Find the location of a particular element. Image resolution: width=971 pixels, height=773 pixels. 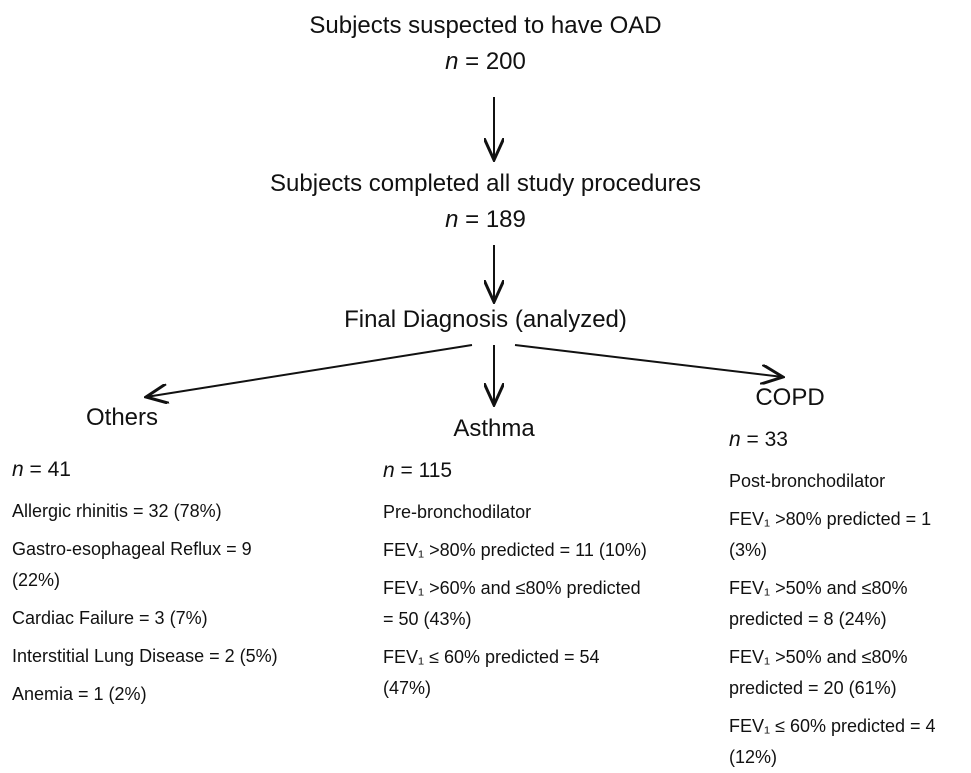

n-value: = 41 is located at coordinates (50, 469).